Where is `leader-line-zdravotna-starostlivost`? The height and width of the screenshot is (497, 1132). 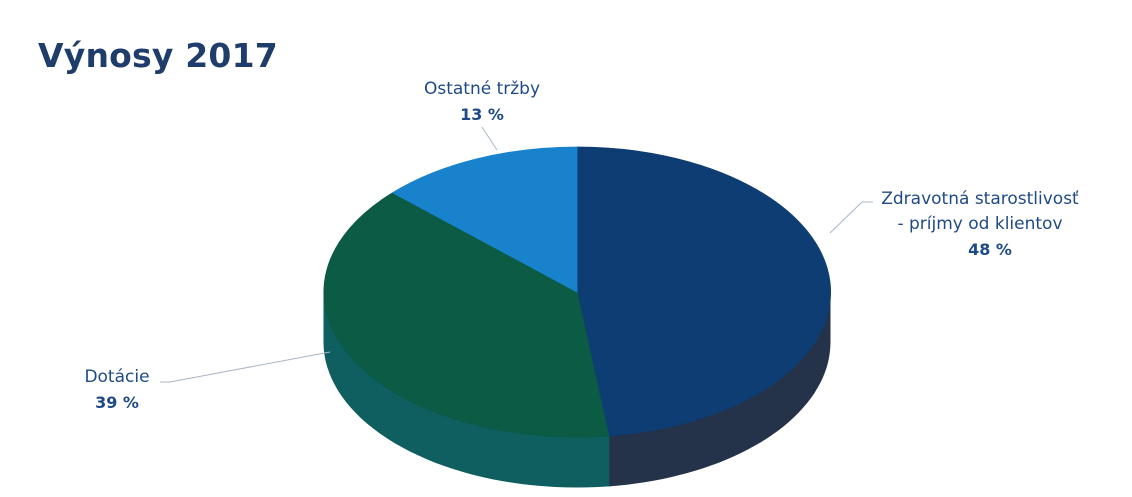
leader-line-zdravotna-starostlivost is located at coordinates (851, 217).